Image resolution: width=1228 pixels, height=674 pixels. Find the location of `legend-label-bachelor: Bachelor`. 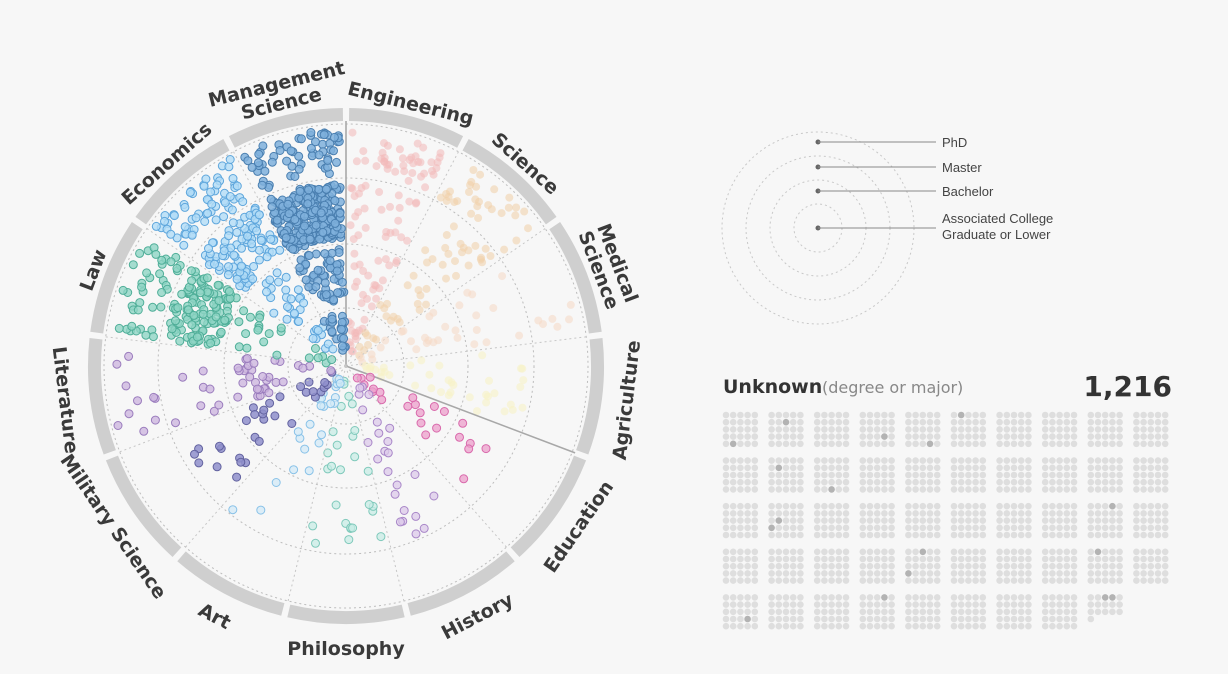

legend-label-bachelor: Bachelor is located at coordinates (968, 191).